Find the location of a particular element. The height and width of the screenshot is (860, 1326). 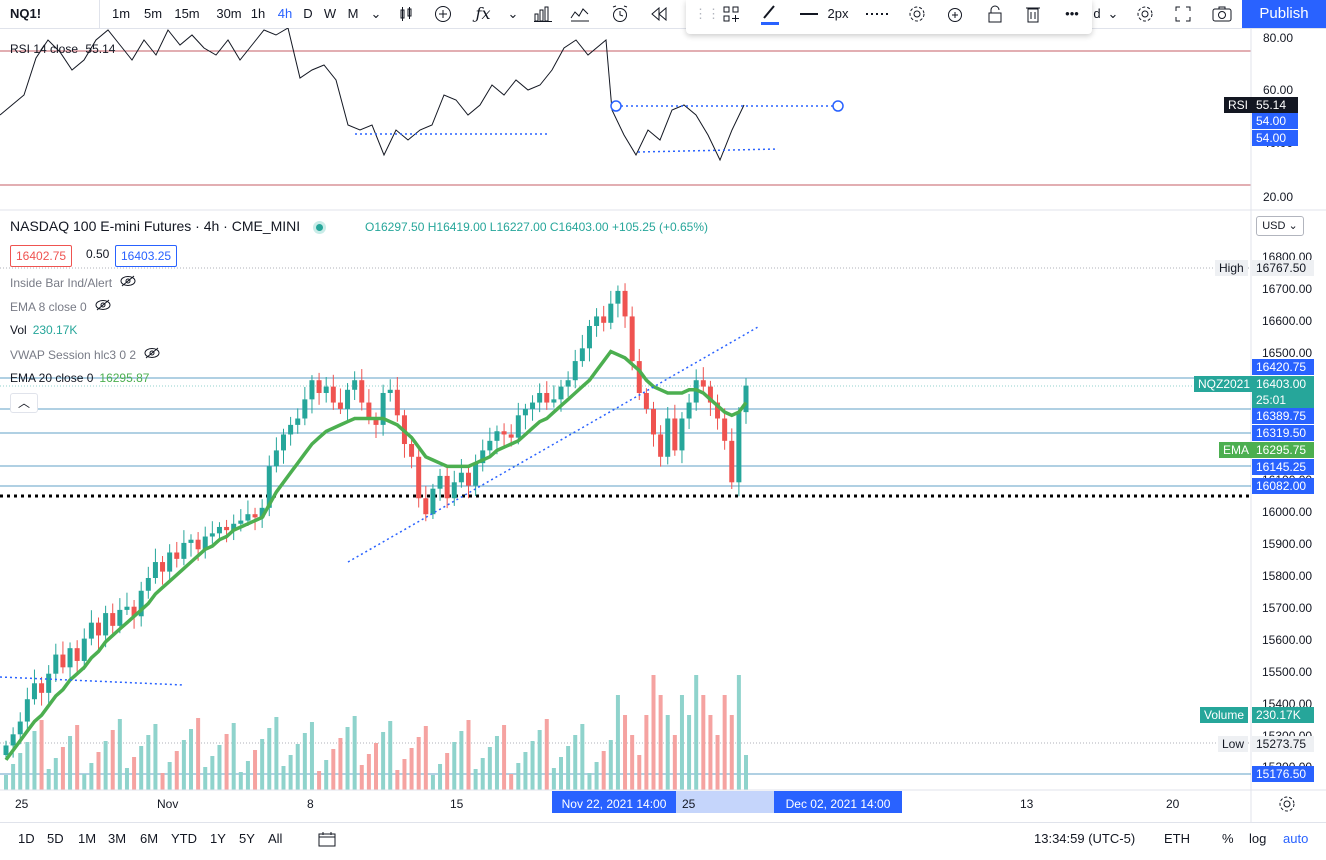

drag-handle-icon: ⋮⋮ is located at coordinates (707, 13).